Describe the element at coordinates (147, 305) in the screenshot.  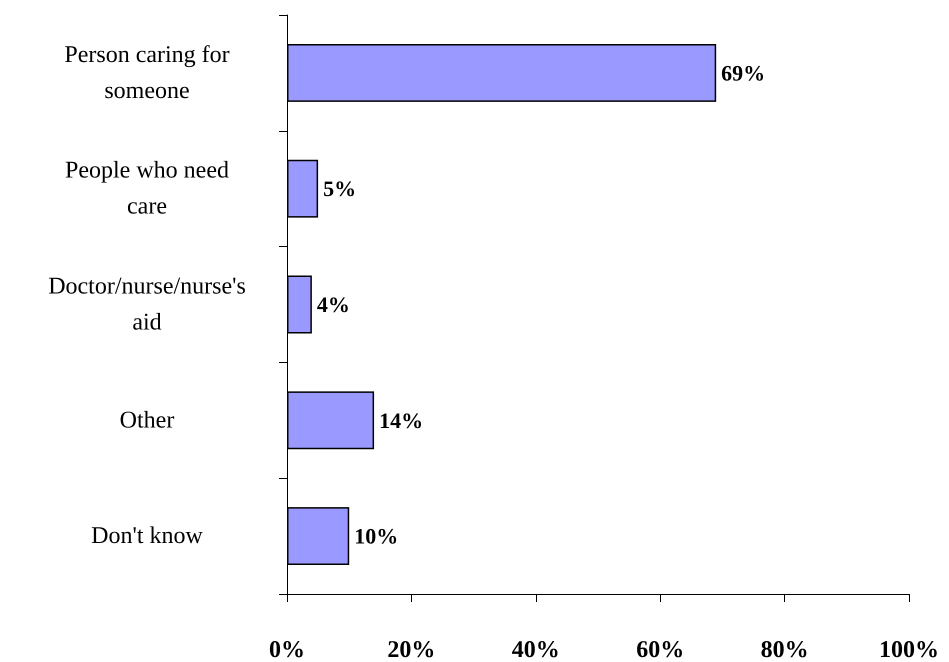
I see `y-tick-label: Doctor/nurse/nurse's aid` at that location.